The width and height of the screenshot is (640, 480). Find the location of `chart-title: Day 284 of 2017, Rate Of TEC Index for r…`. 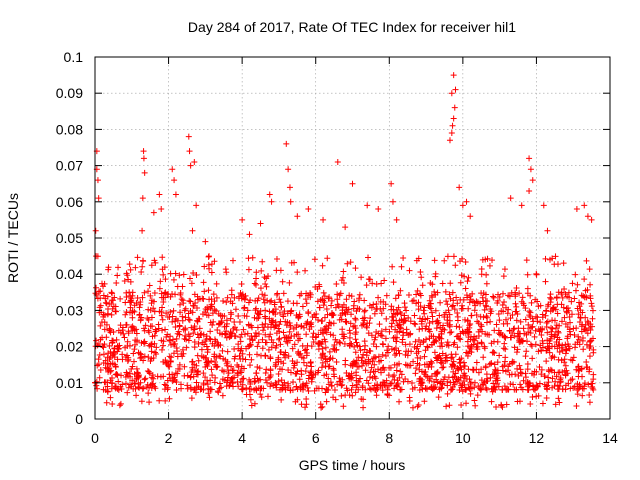

chart-title: Day 284 of 2017, Rate Of TEC Index for r… is located at coordinates (352, 27).